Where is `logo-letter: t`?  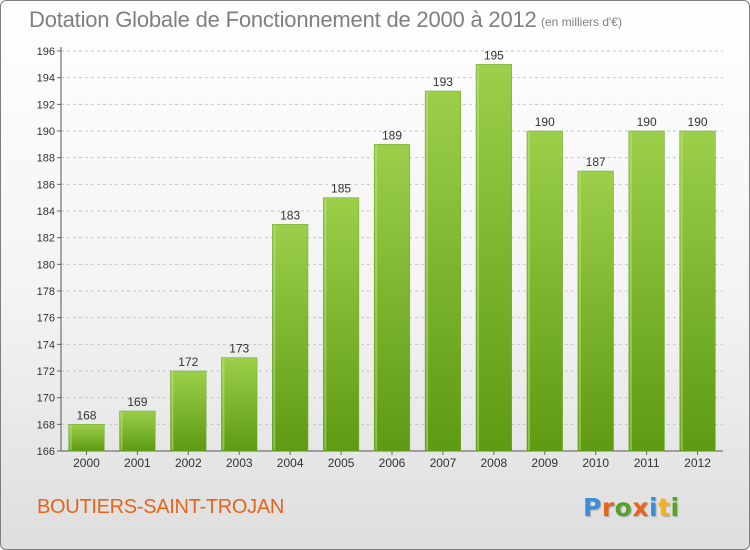
logo-letter: t is located at coordinates (664, 507).